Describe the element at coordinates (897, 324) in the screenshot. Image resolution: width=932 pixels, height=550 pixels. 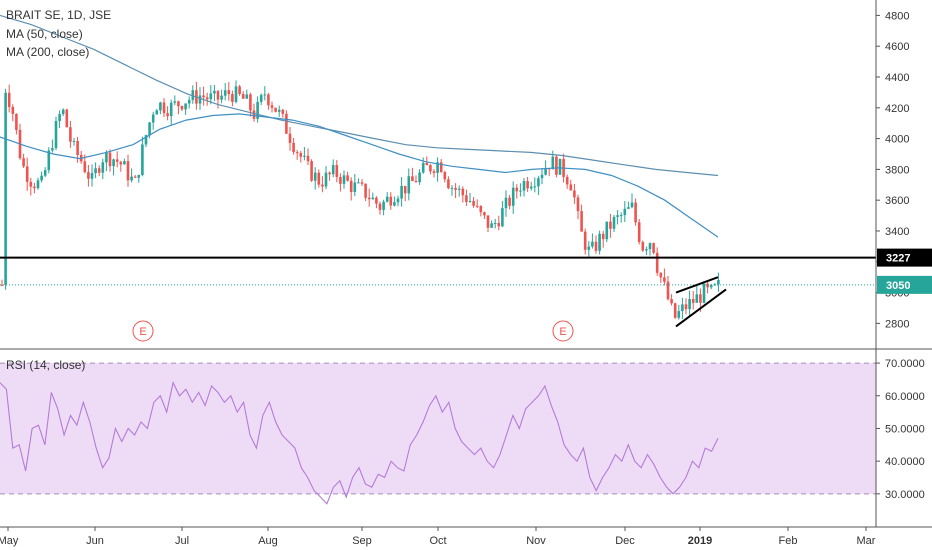
I see `price-tick-label: 2800` at that location.